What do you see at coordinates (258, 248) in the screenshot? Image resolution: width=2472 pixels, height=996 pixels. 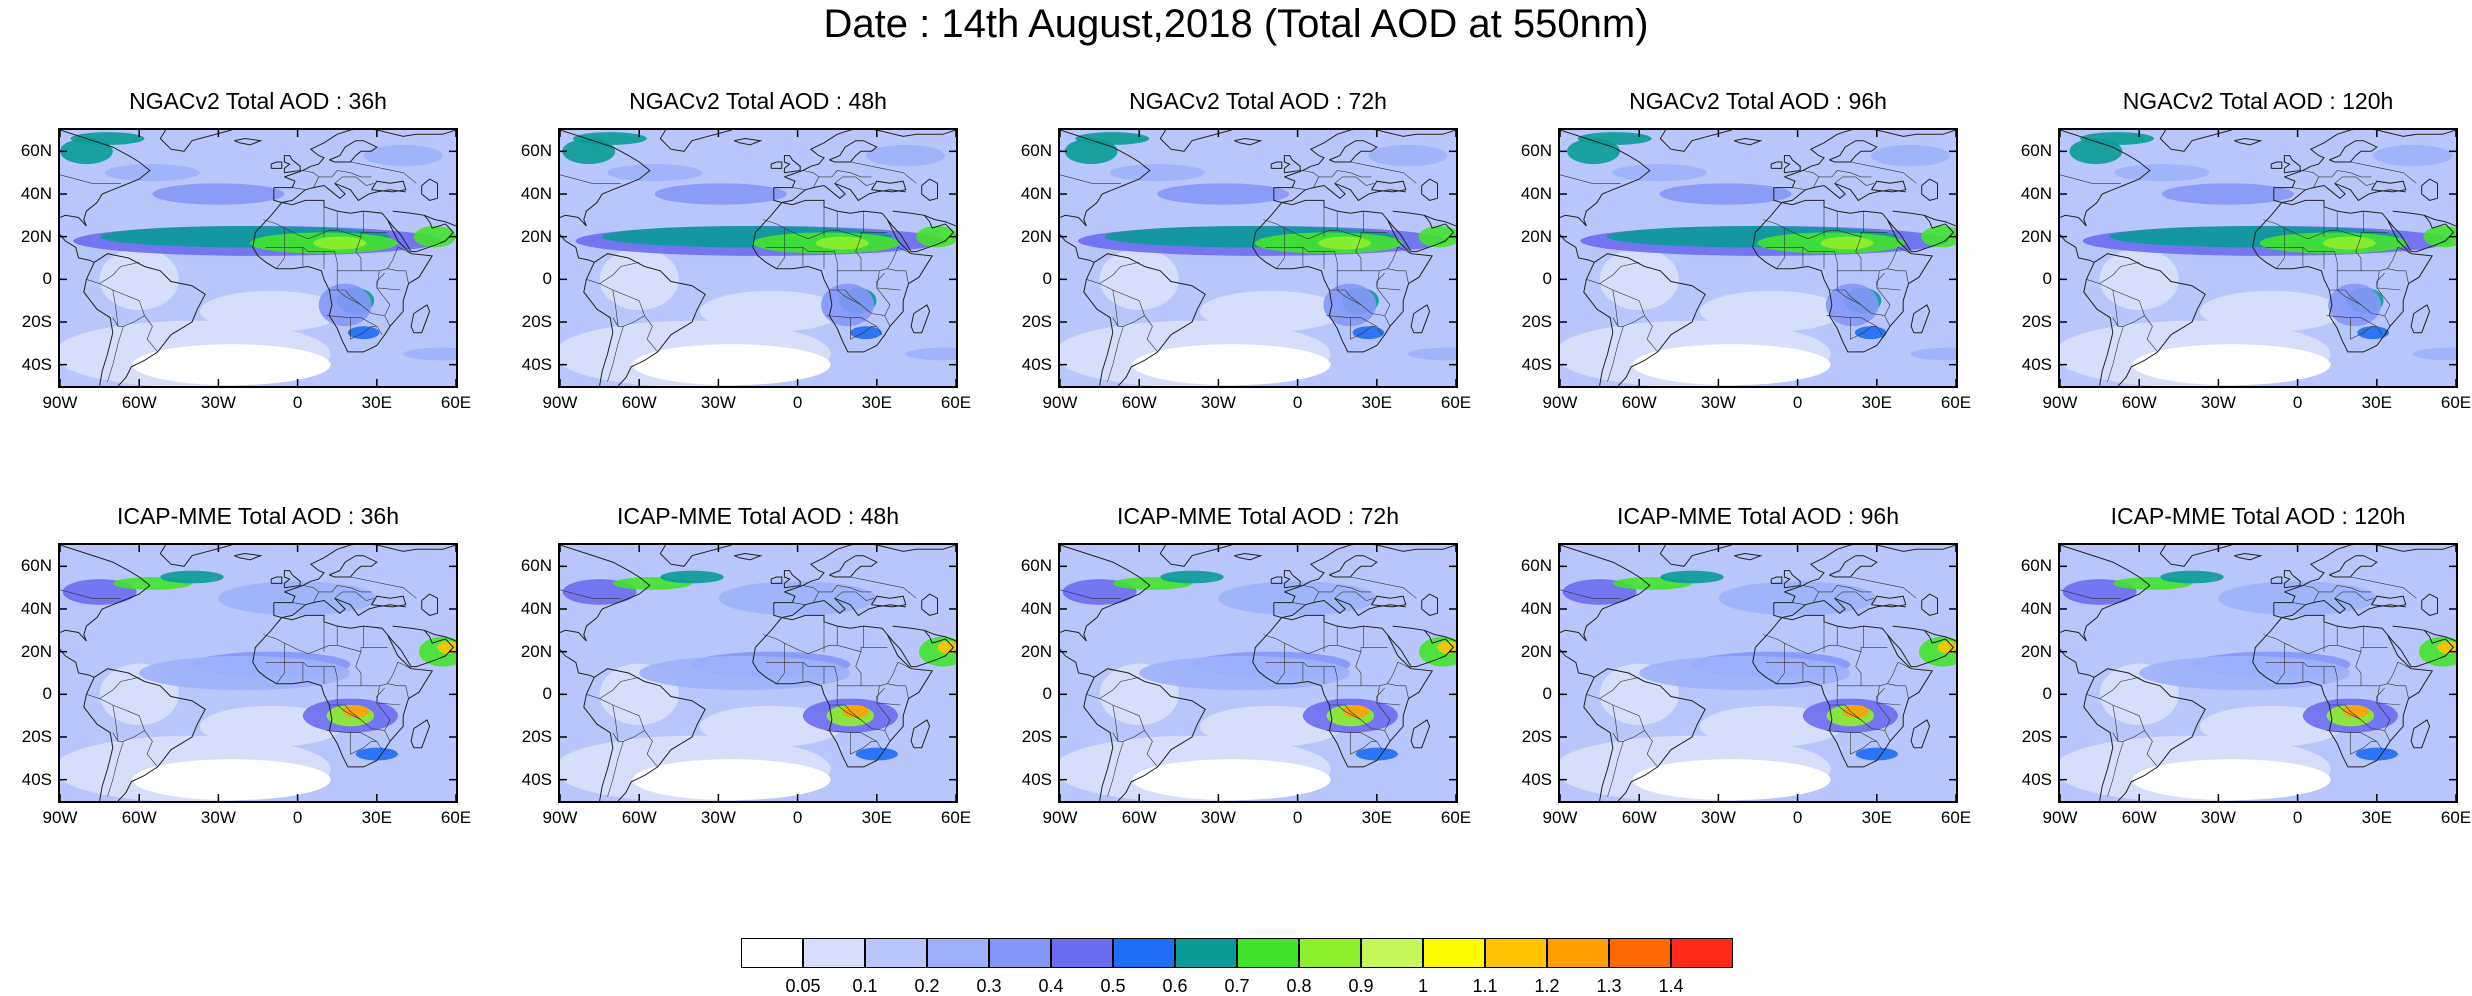 I see `map-panel: NGACv2 Total AOD : 36h` at bounding box center [258, 248].